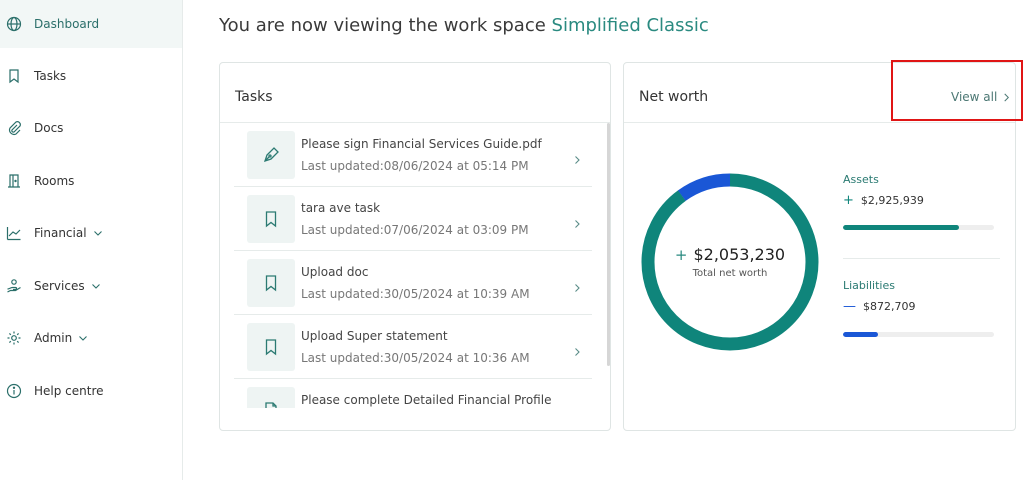  What do you see at coordinates (14, 128) in the screenshot?
I see `paperclip-icon` at bounding box center [14, 128].